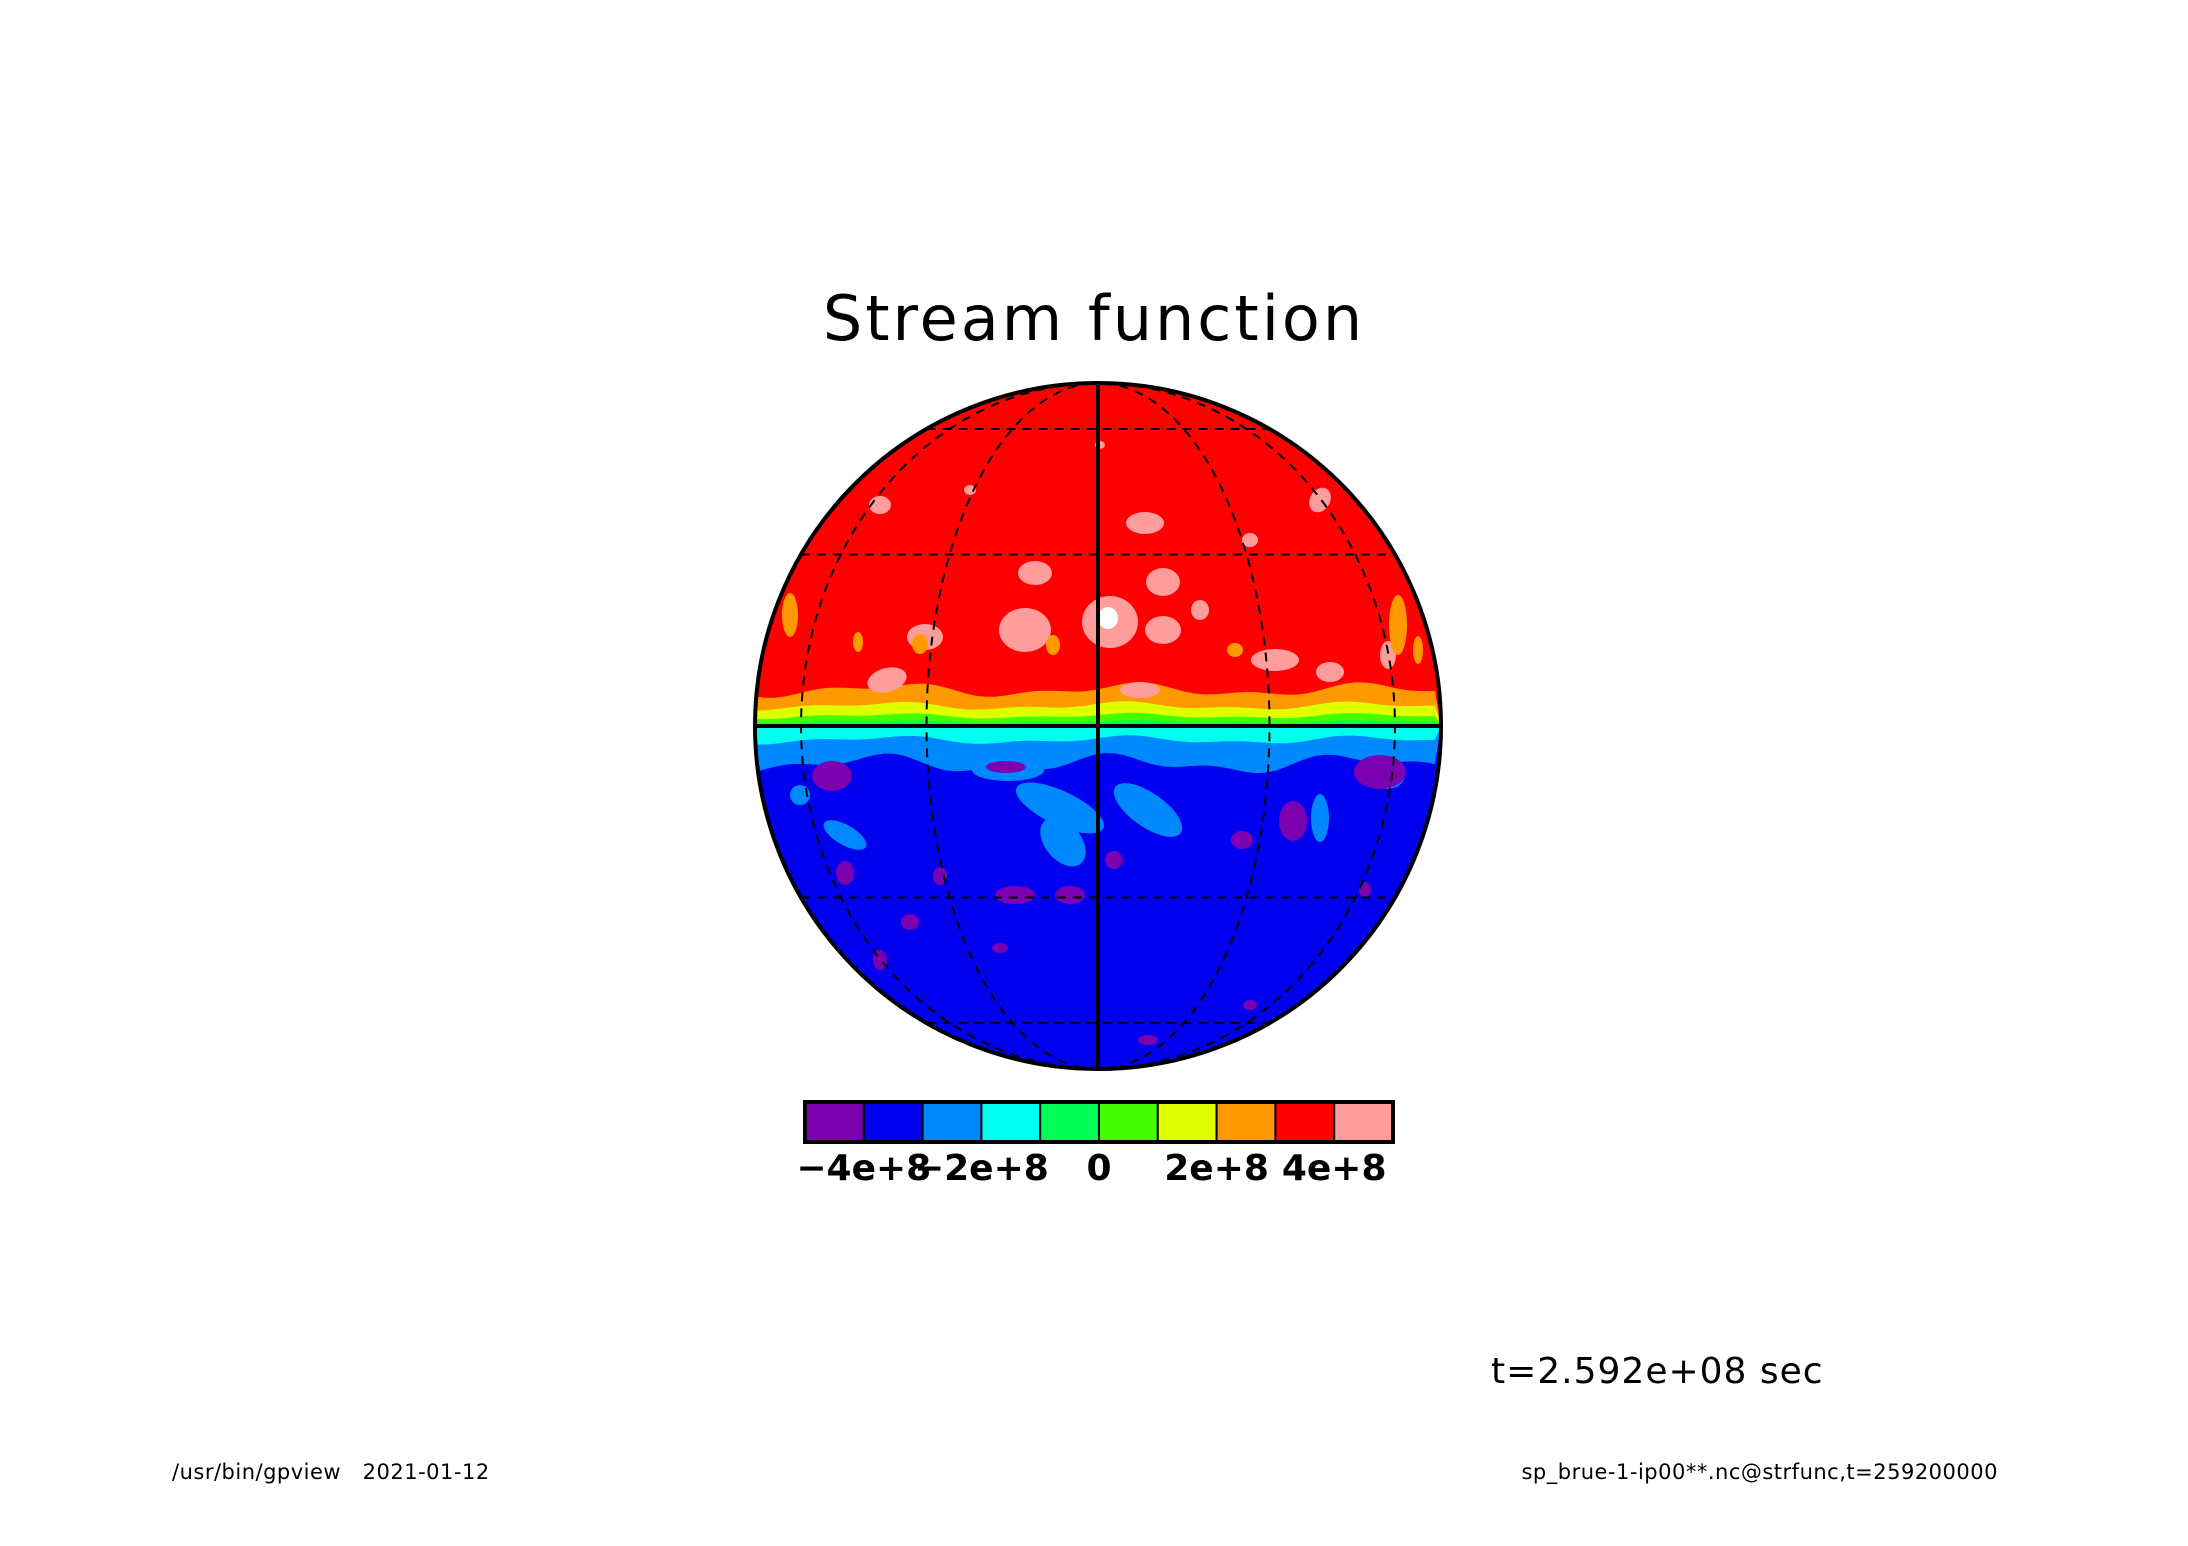 This screenshot has width=2188, height=1546. Describe the element at coordinates (864, 1168) in the screenshot. I see `colorbar-tick-label: −4e+8` at that location.